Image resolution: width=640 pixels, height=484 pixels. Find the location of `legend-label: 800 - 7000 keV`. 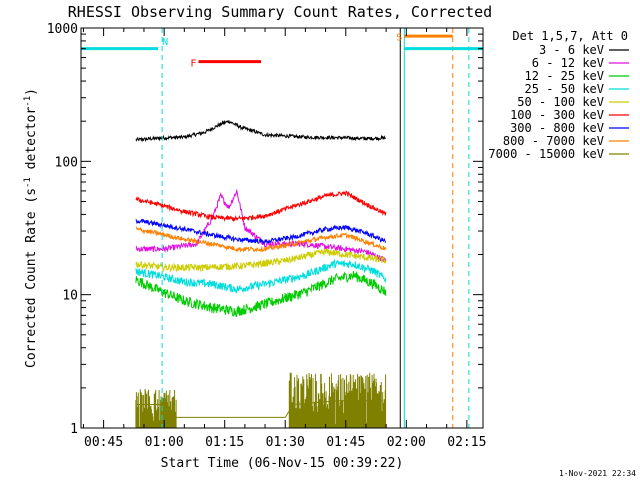

legend-label: 800 - 7000 keV is located at coordinates (553, 141).